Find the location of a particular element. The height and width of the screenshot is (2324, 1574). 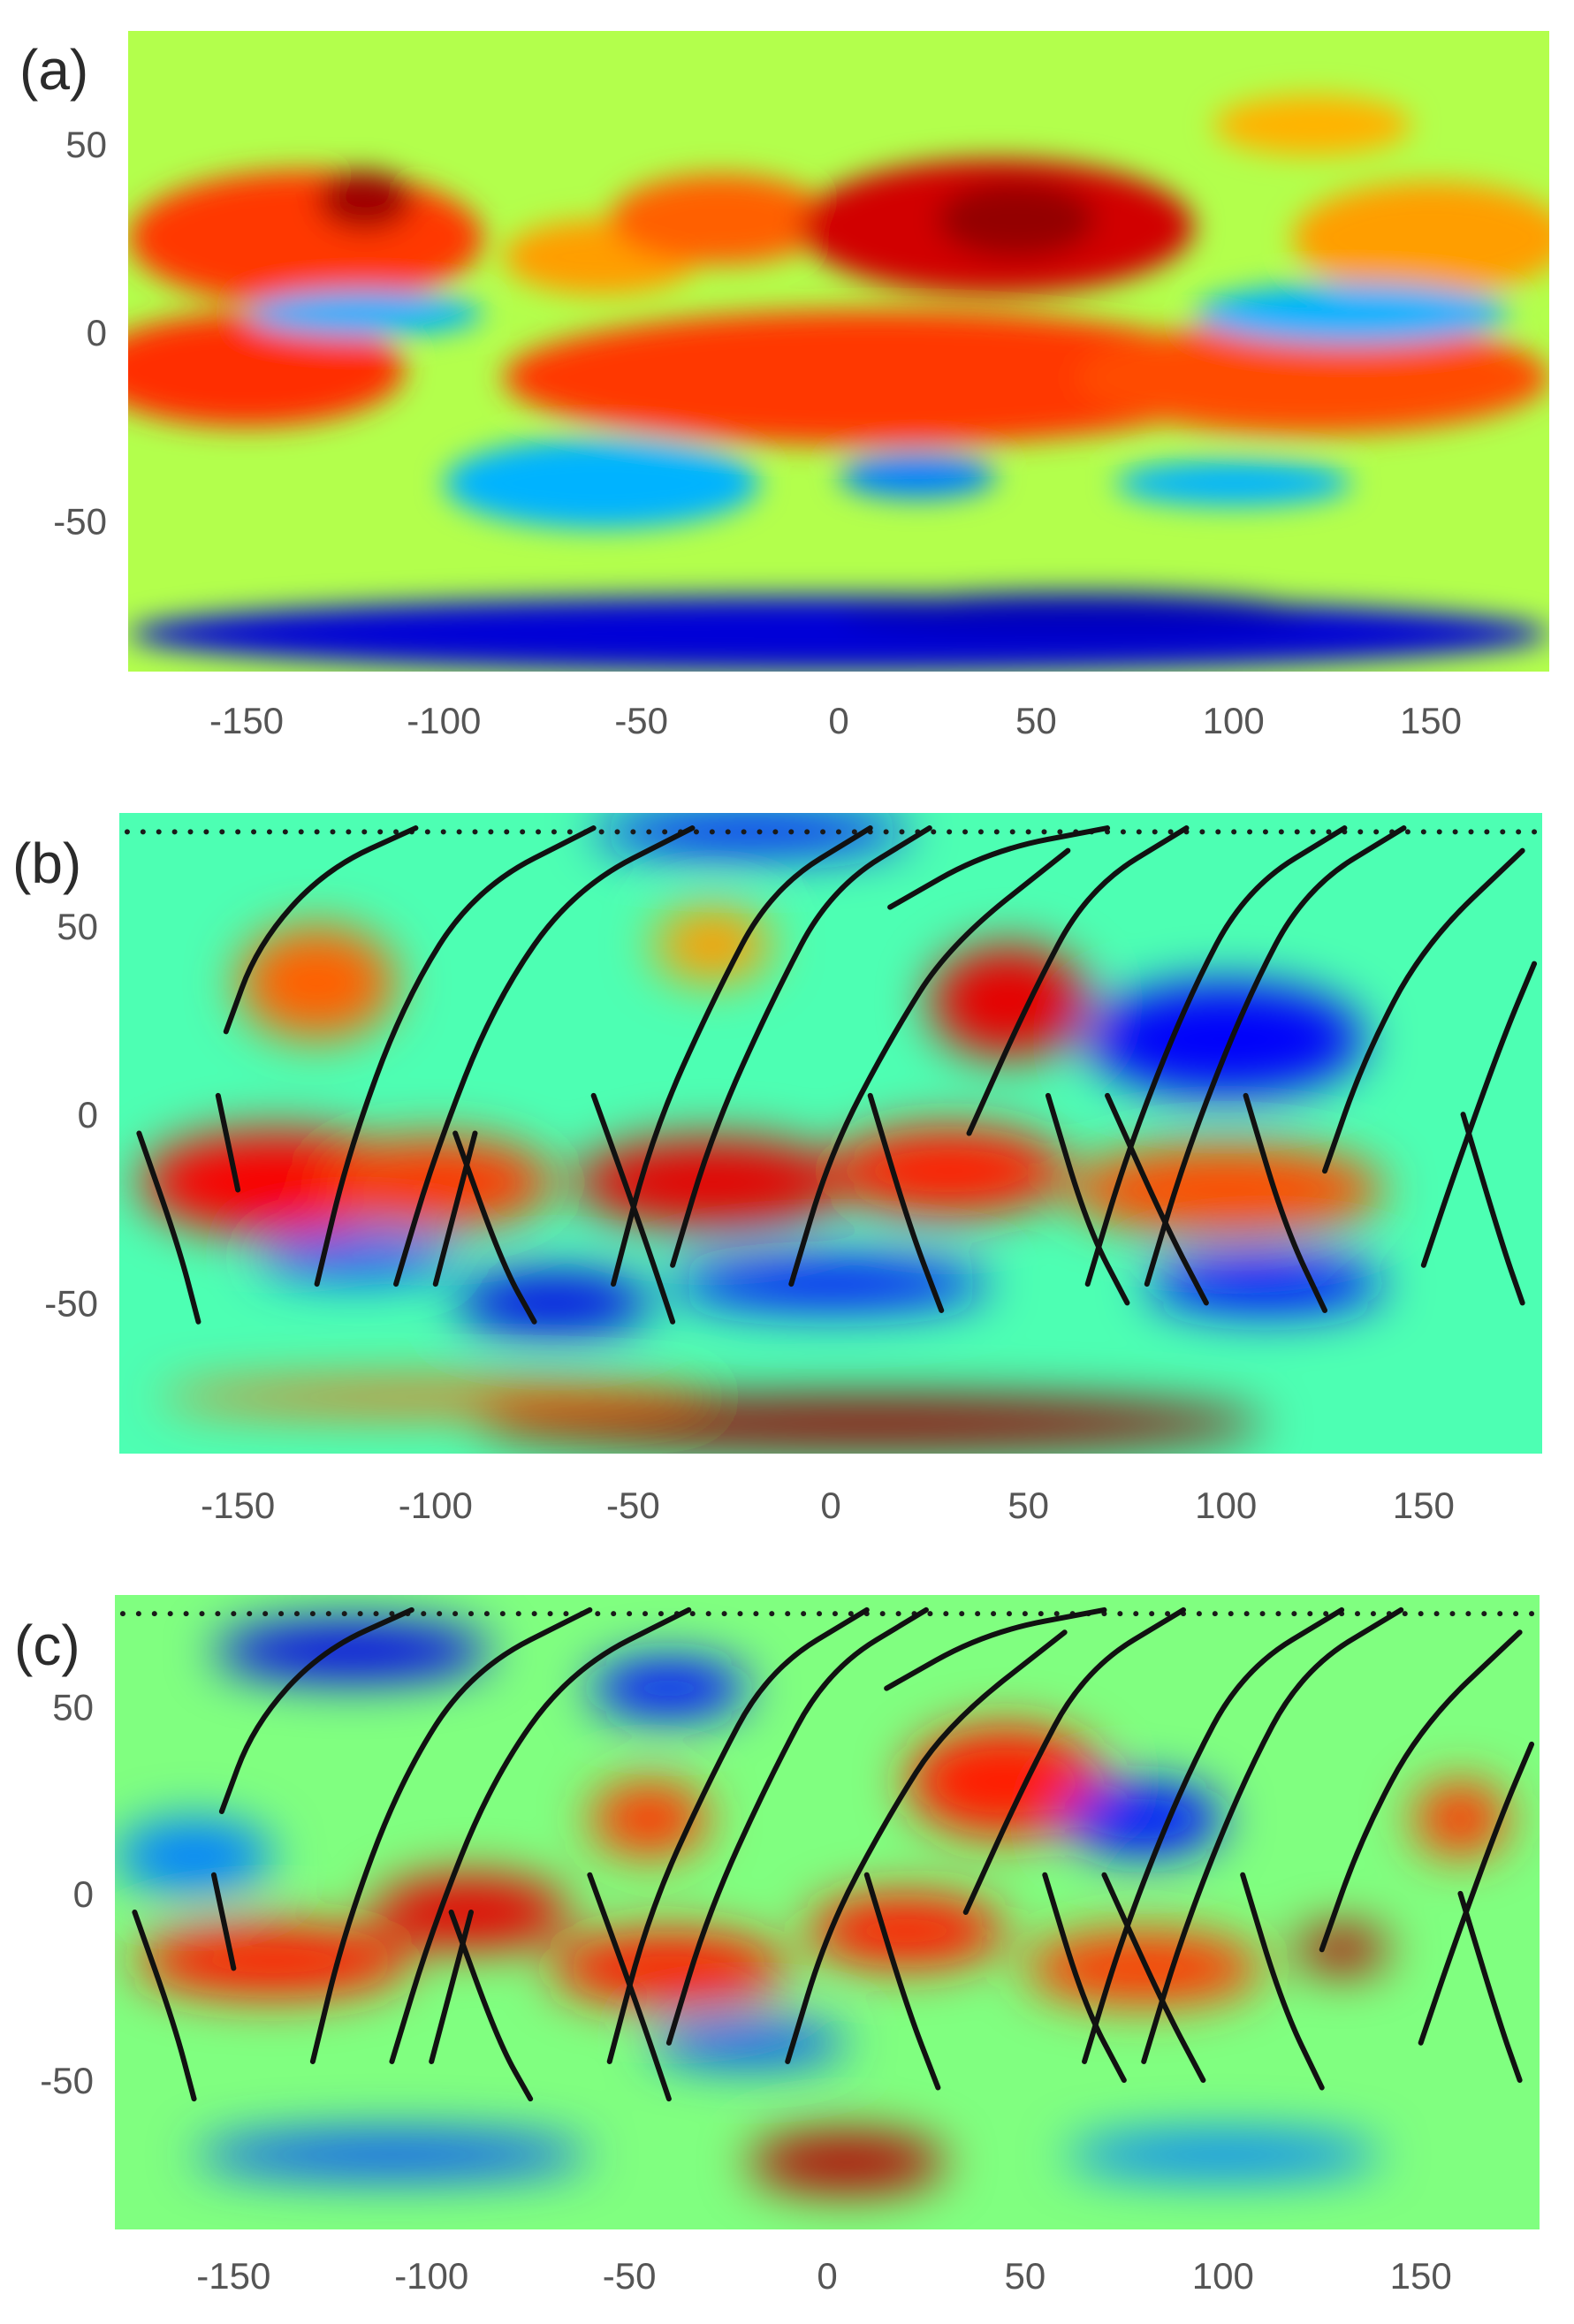

x-tick-label: 150 is located at coordinates (1424, 1505).